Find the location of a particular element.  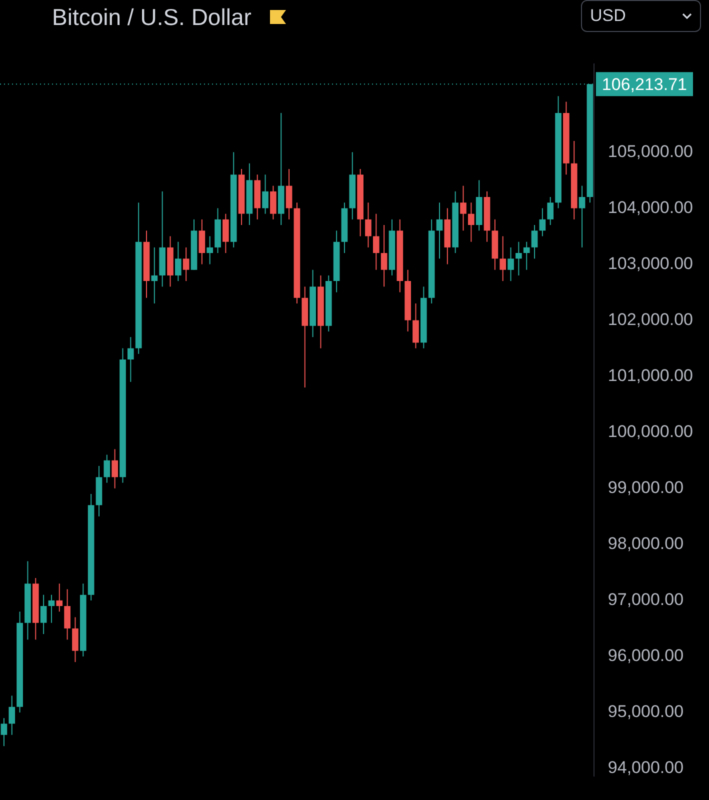

y-tick-label: 99,000.00 is located at coordinates (646, 488).